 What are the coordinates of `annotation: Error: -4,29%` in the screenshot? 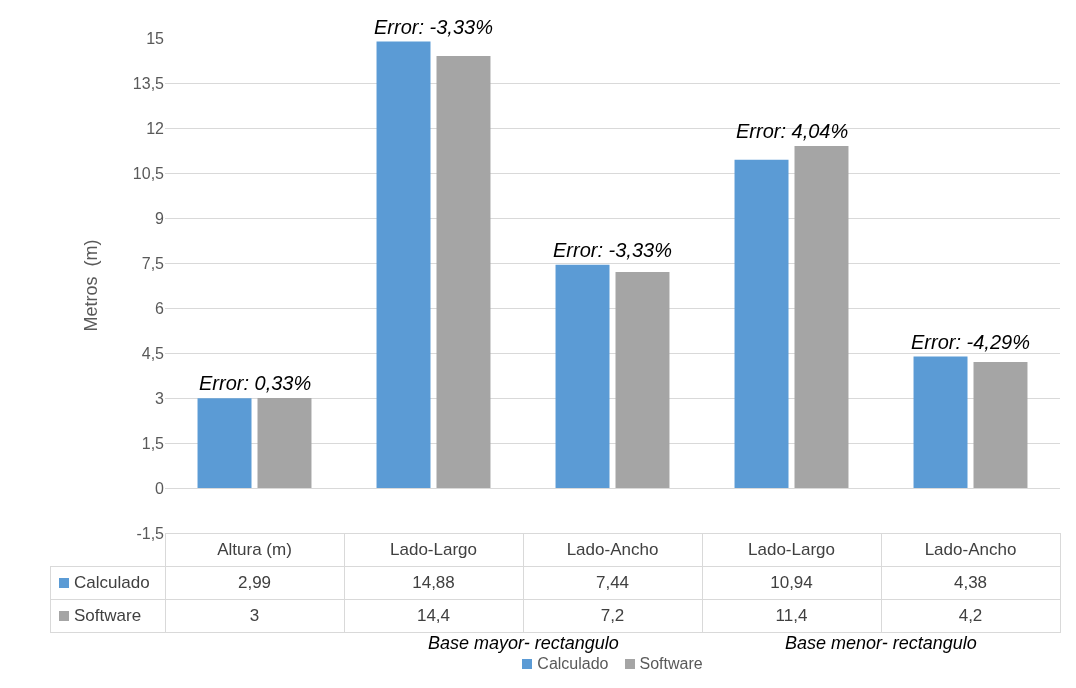 It's located at (970, 342).